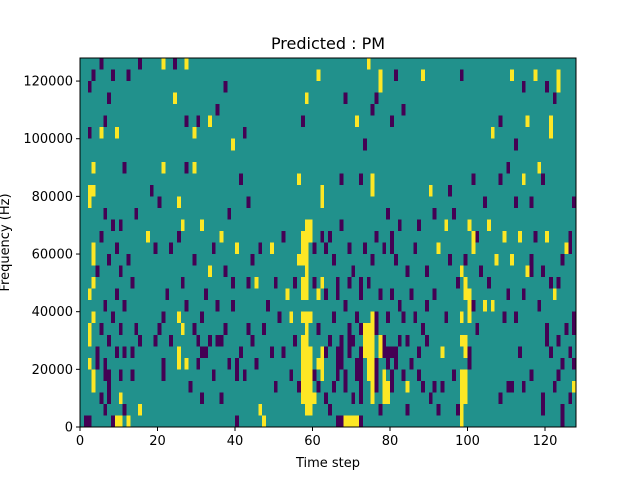  What do you see at coordinates (52, 370) in the screenshot?
I see `y-tick-label: 20000` at bounding box center [52, 370].